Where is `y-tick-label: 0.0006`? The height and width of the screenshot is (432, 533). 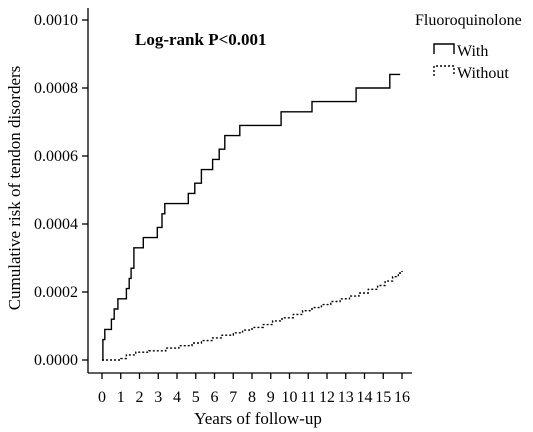
y-tick-label: 0.0006 is located at coordinates (56, 156).